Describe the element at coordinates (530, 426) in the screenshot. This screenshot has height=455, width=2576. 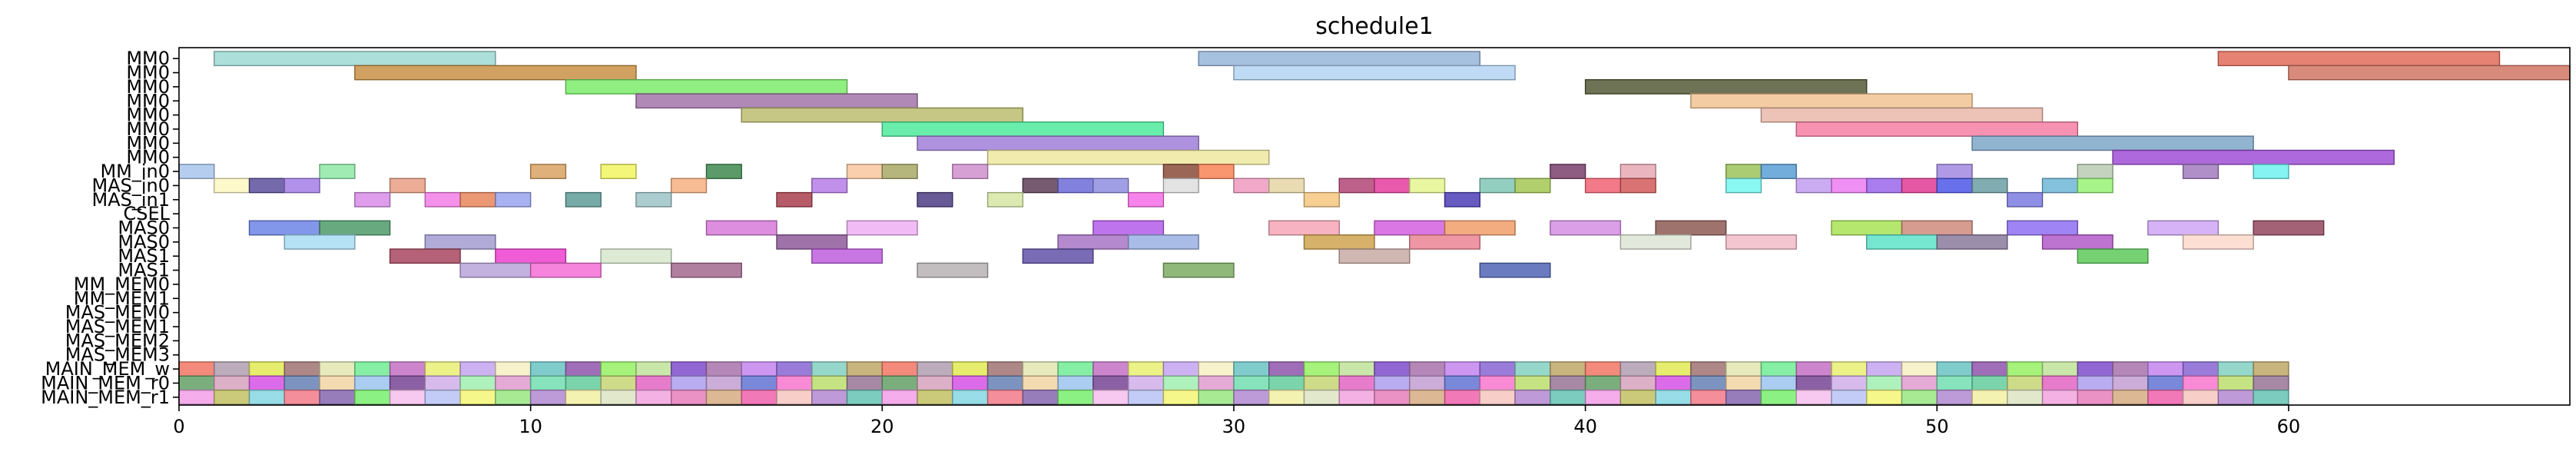
I see `x-tick-label: 10` at that location.